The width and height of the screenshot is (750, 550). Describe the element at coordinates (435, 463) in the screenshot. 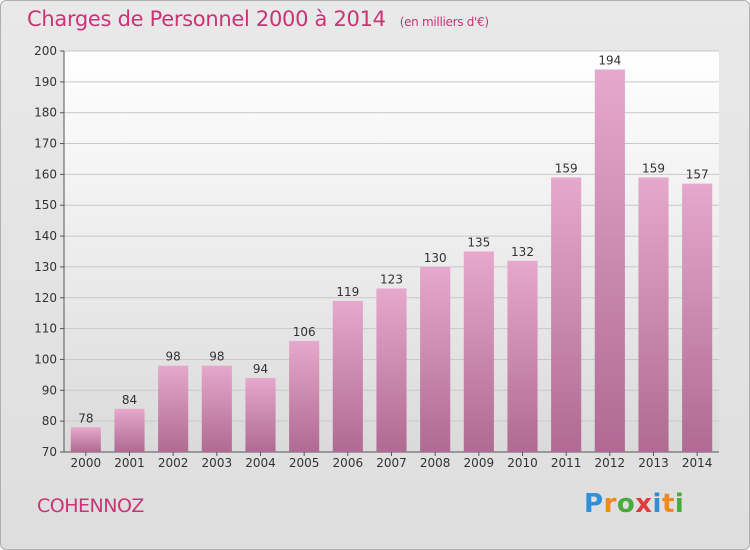

I see `x-tick-label: 2008` at that location.